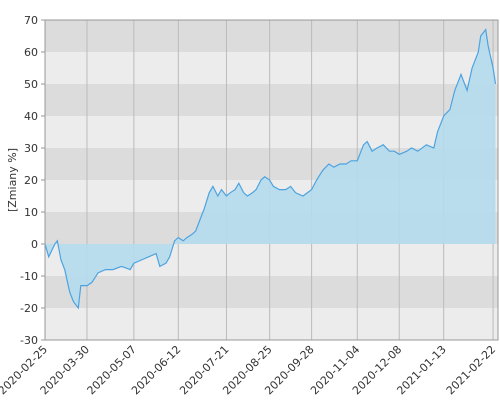  I want to click on y-tick-label: 10, so click(31, 212).